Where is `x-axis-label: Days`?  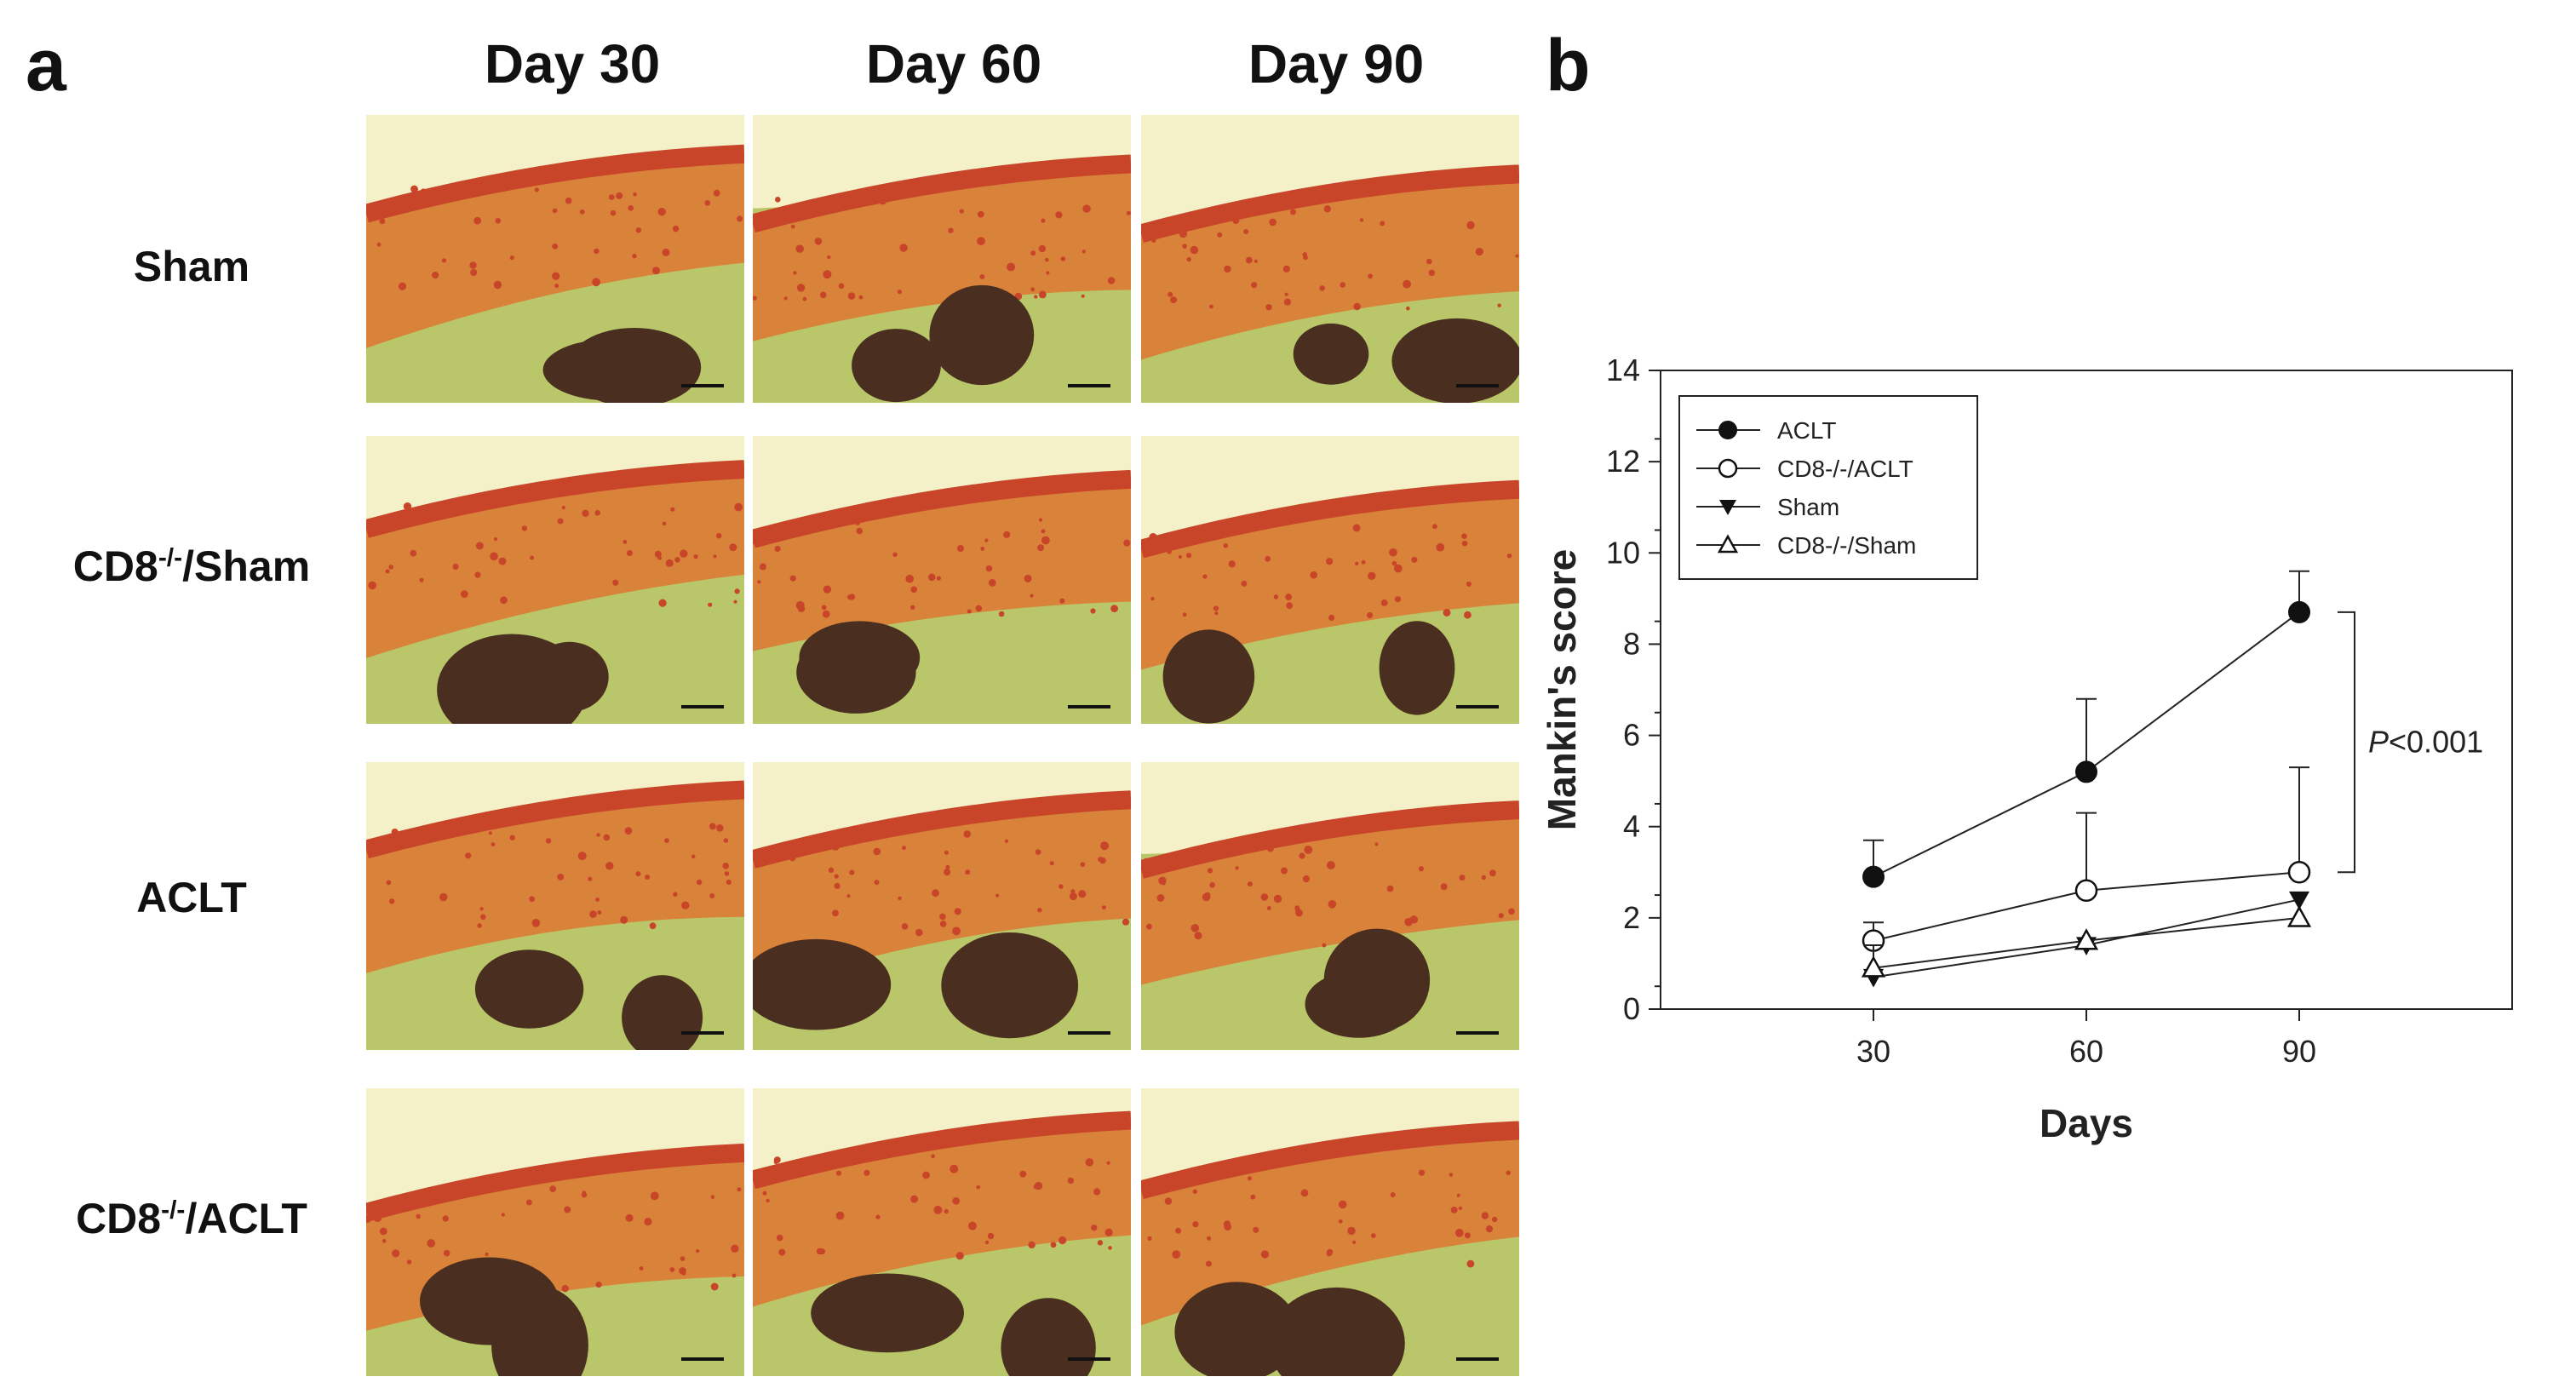 x-axis-label: Days is located at coordinates (2086, 1123).